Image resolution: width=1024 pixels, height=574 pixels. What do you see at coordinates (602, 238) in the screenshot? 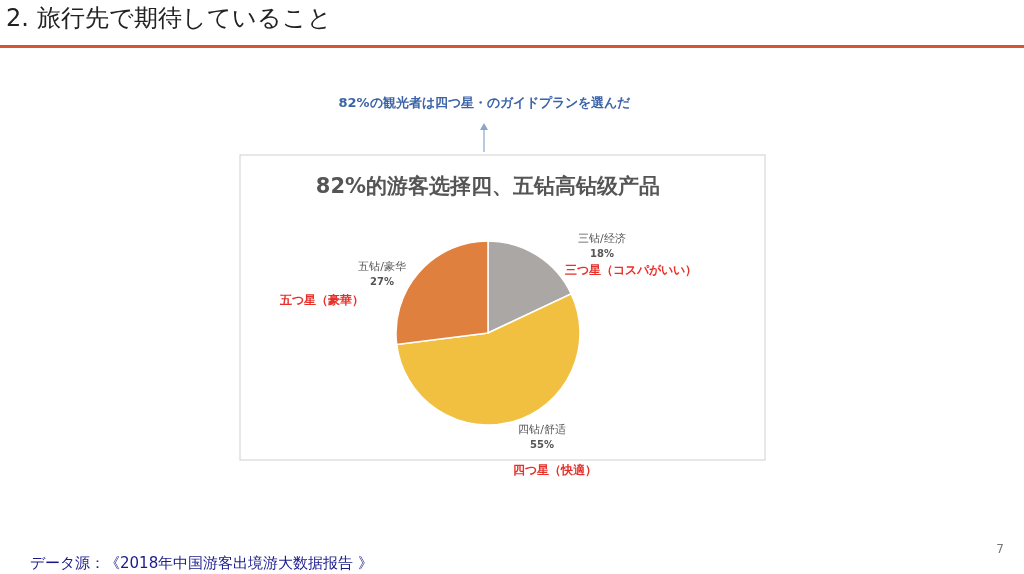
I see `slice-label: 三钻/经济` at bounding box center [602, 238].